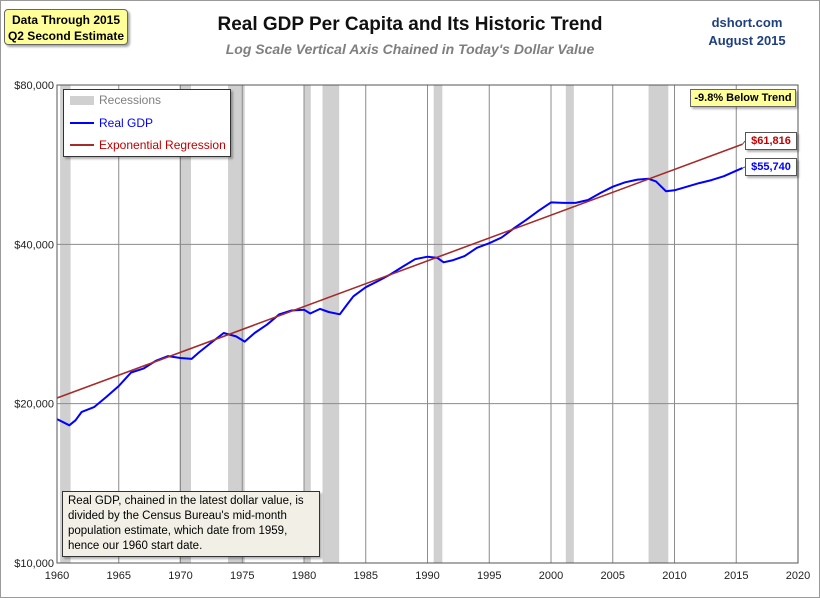 Image resolution: width=820 pixels, height=598 pixels. What do you see at coordinates (82, 145) in the screenshot?
I see `legend-swatch-regression` at bounding box center [82, 145].